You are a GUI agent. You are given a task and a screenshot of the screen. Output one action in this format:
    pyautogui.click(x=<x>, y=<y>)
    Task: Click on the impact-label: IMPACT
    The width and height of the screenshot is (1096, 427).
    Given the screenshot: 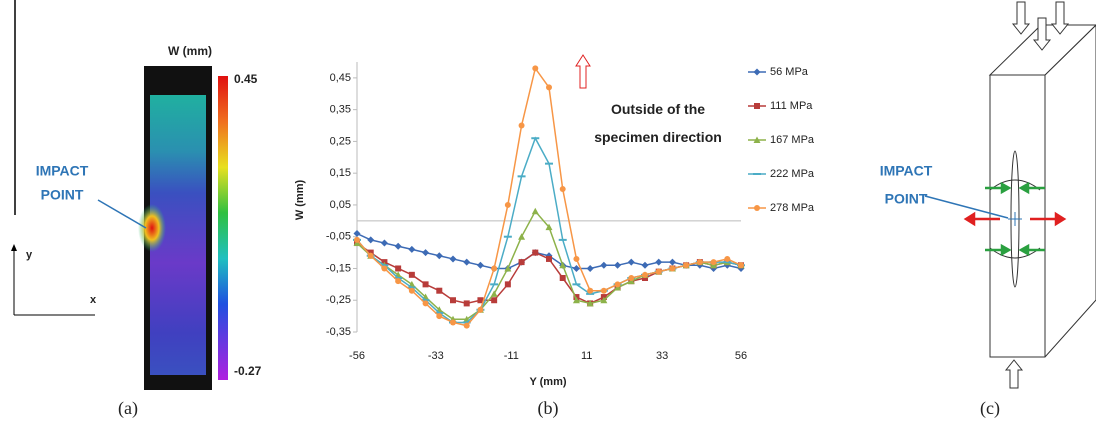 What is the action you would take?
    pyautogui.click(x=906, y=171)
    